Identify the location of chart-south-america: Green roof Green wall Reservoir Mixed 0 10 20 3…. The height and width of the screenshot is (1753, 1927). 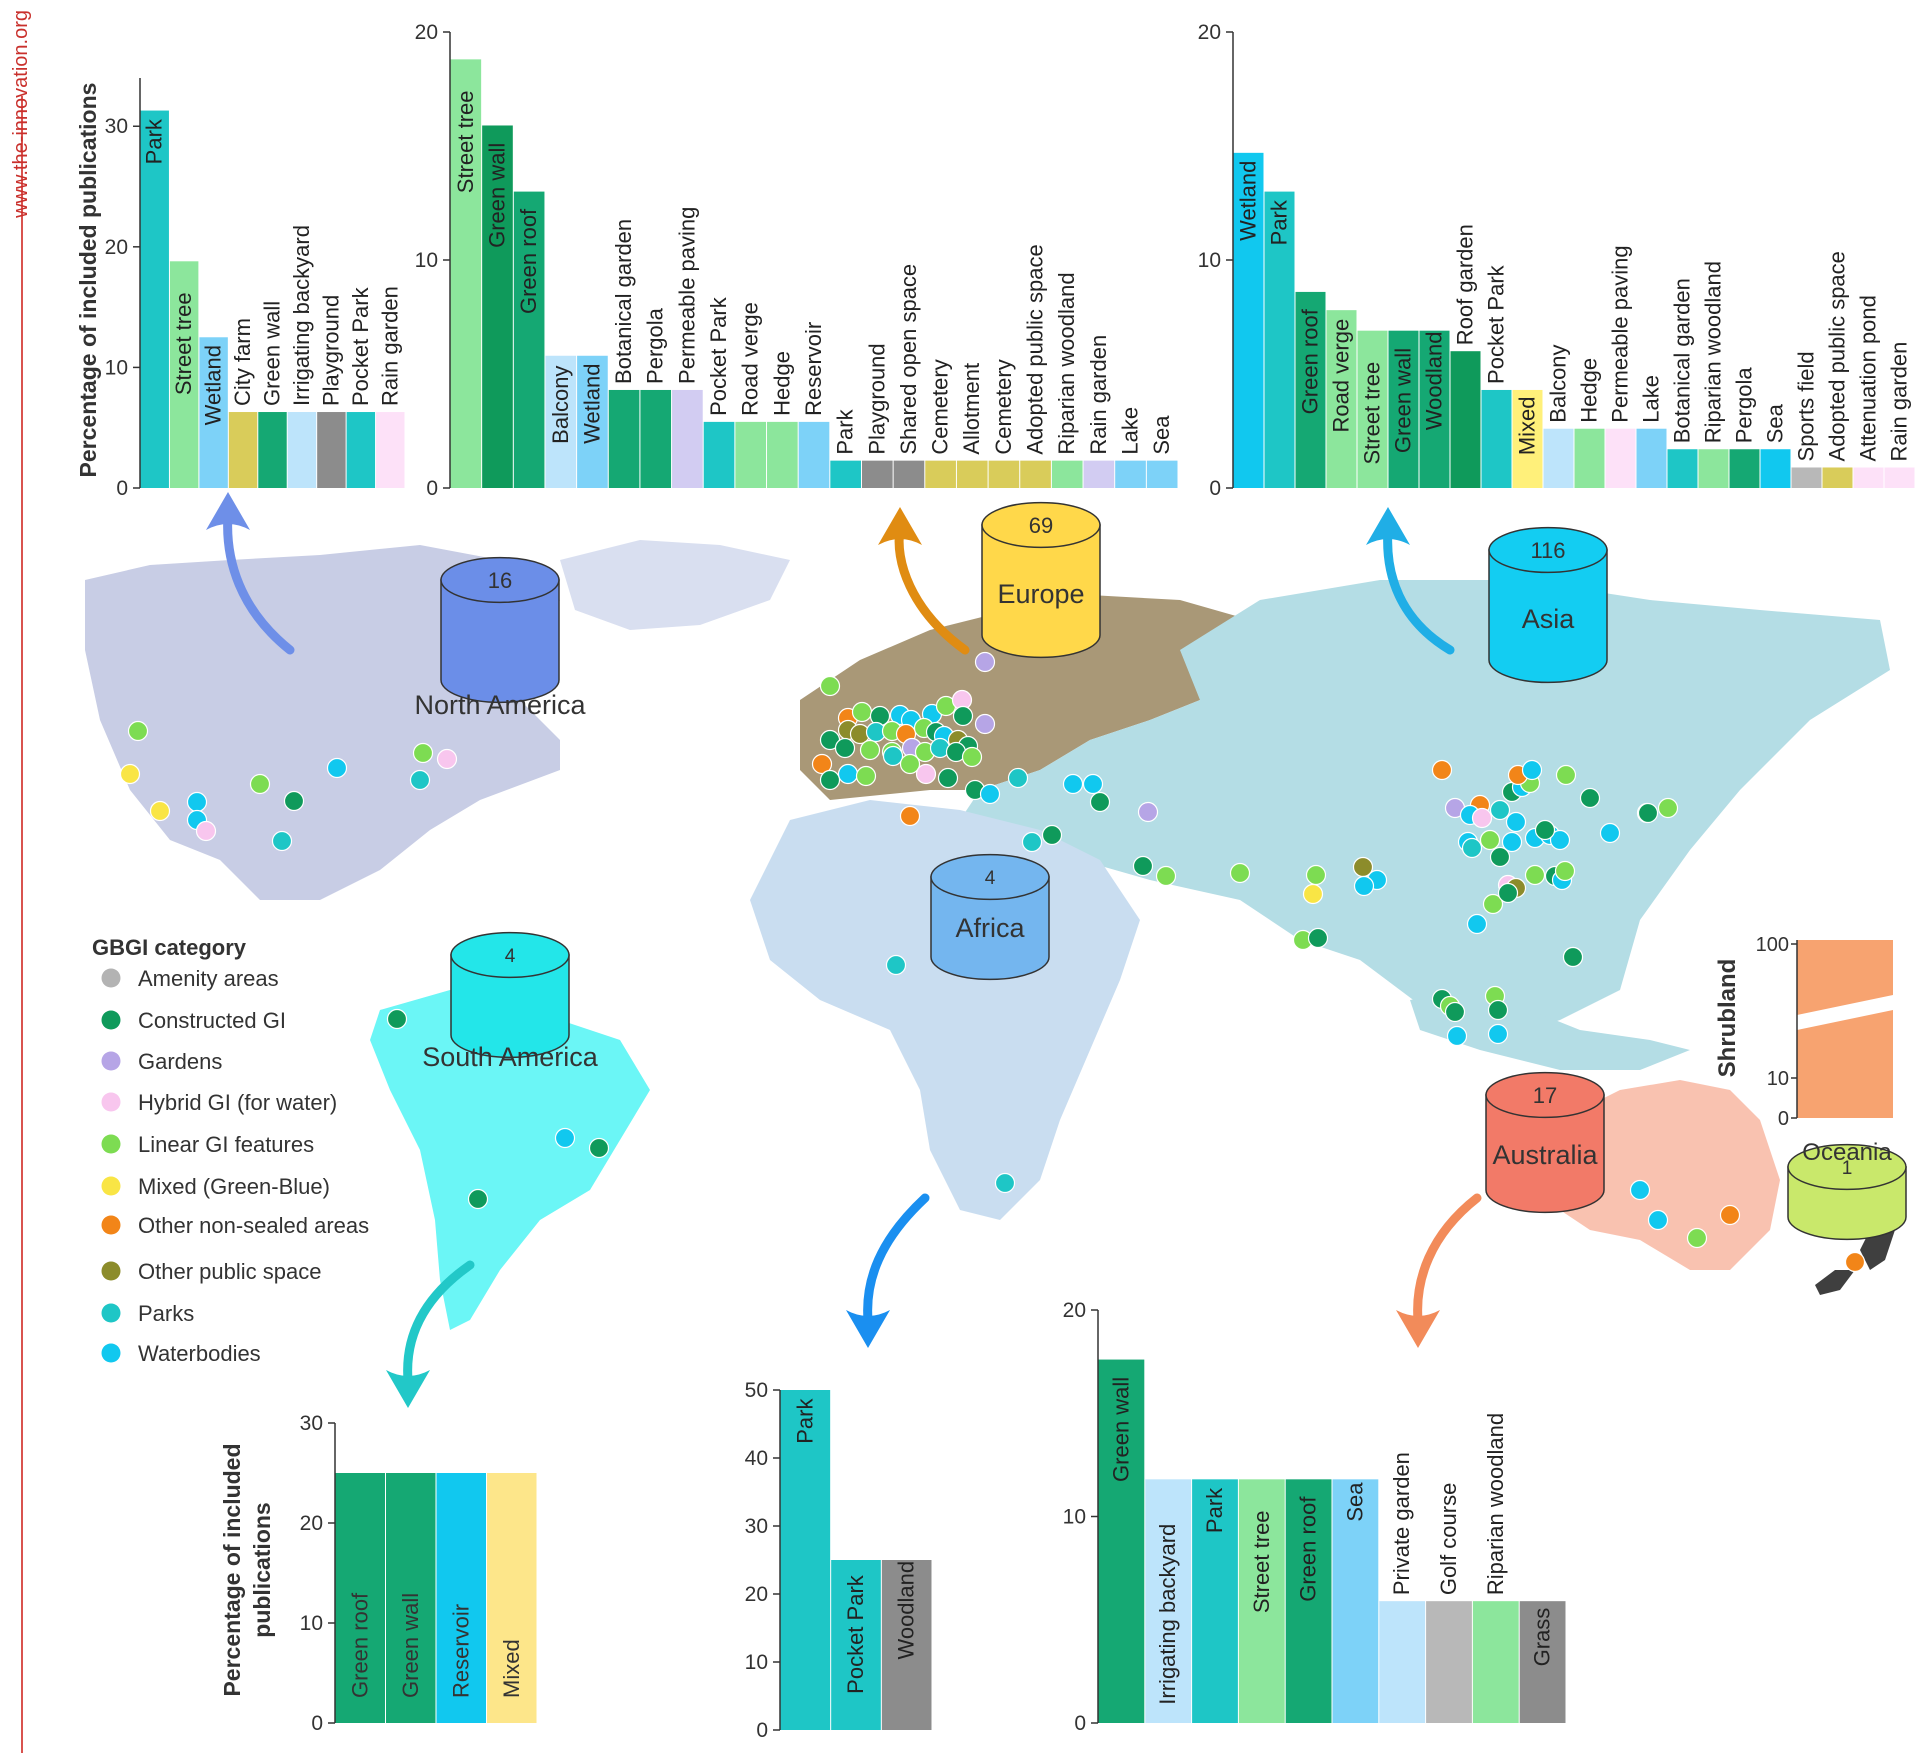
(378, 1573).